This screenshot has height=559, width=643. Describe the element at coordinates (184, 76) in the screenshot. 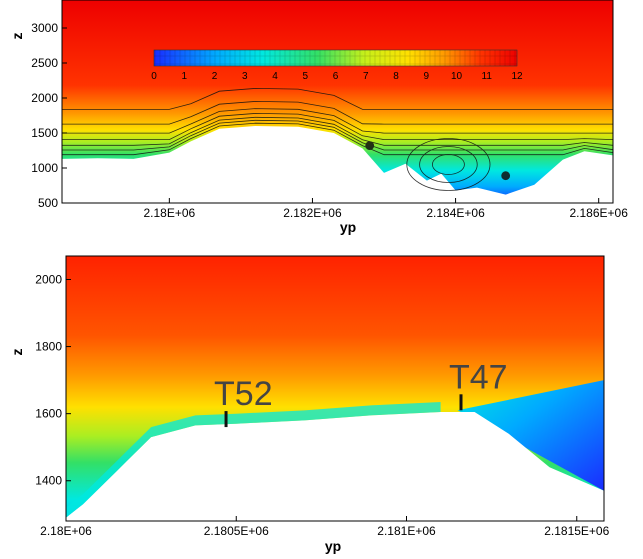

I see `colorbar-tick-label: 1` at that location.